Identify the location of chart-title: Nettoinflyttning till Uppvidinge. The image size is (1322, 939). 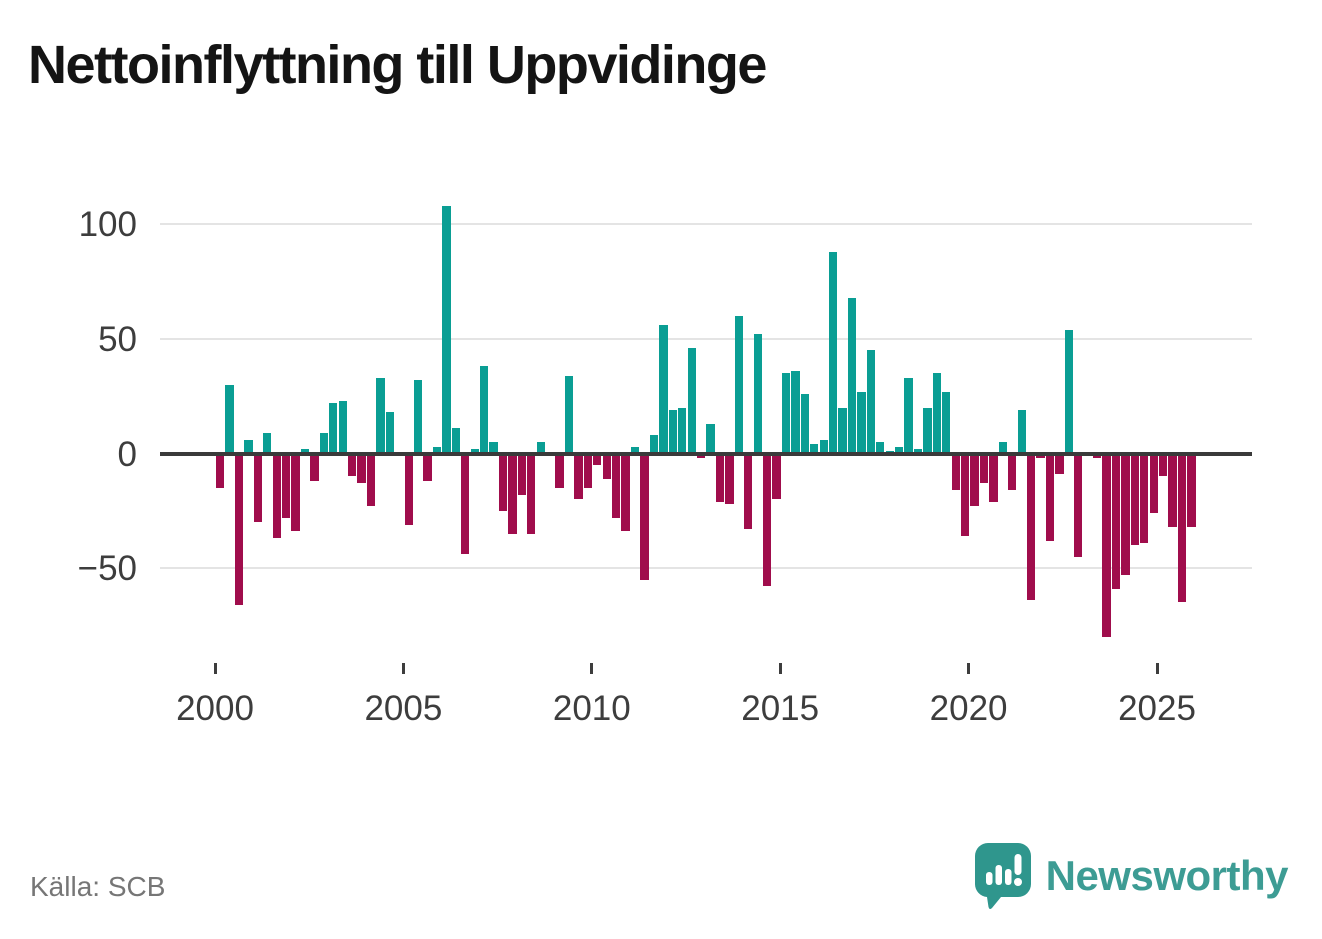
(397, 65).